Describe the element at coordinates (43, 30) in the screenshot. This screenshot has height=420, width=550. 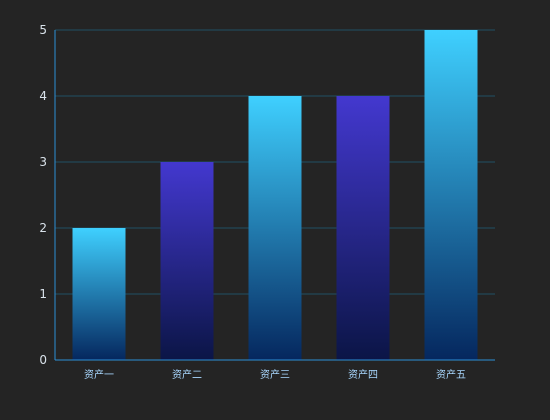
I see `y-tick-label: 5` at that location.